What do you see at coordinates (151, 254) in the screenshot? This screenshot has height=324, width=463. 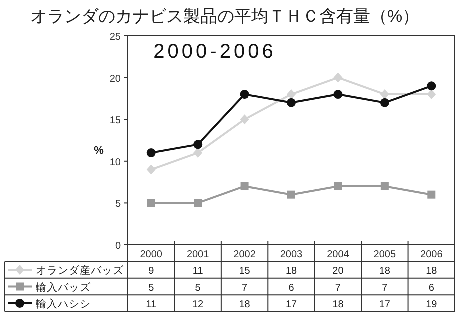 I see `x-tick-label: 2000` at bounding box center [151, 254].